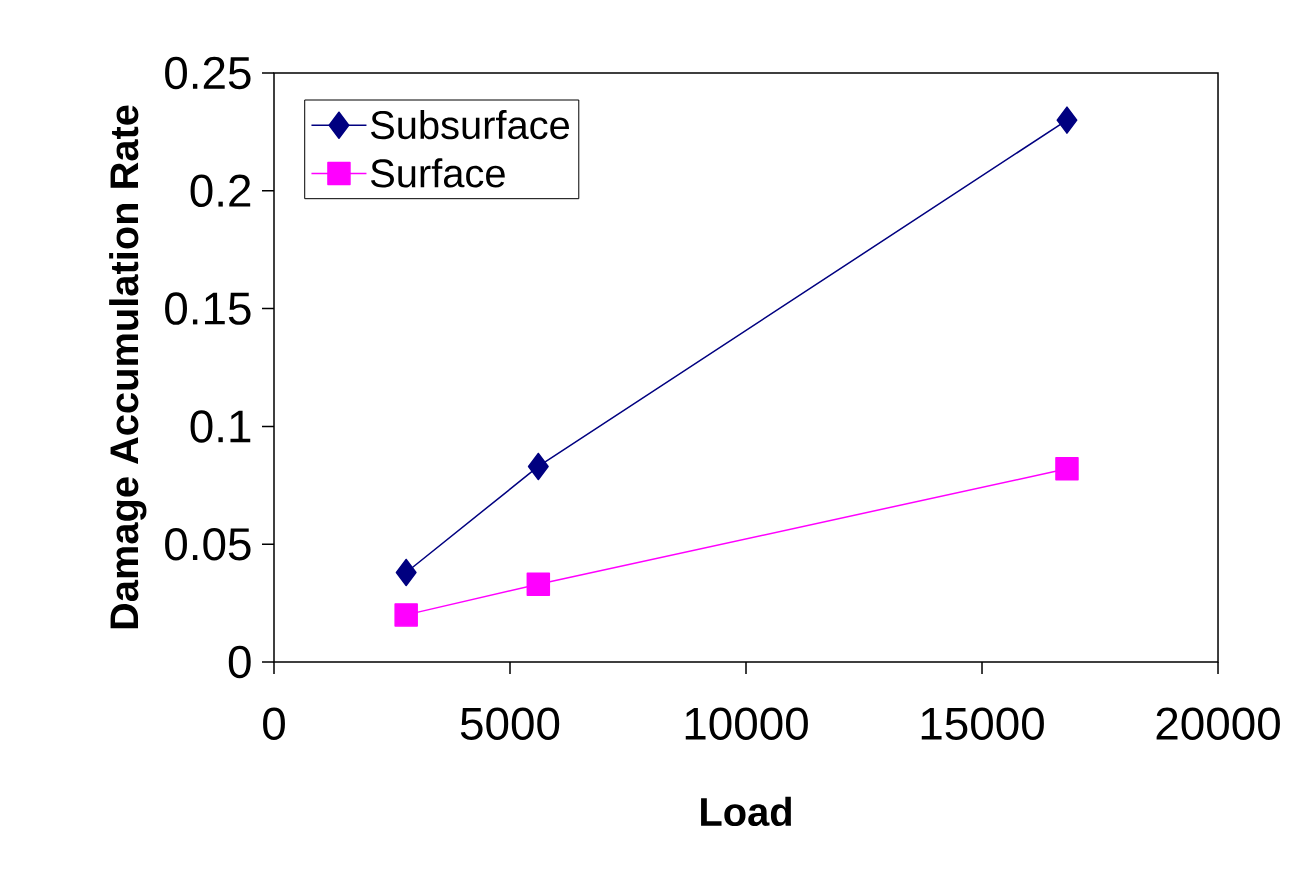 The height and width of the screenshot is (884, 1315). Describe the element at coordinates (208, 308) in the screenshot. I see `y-tick-label: 0.15` at that location.